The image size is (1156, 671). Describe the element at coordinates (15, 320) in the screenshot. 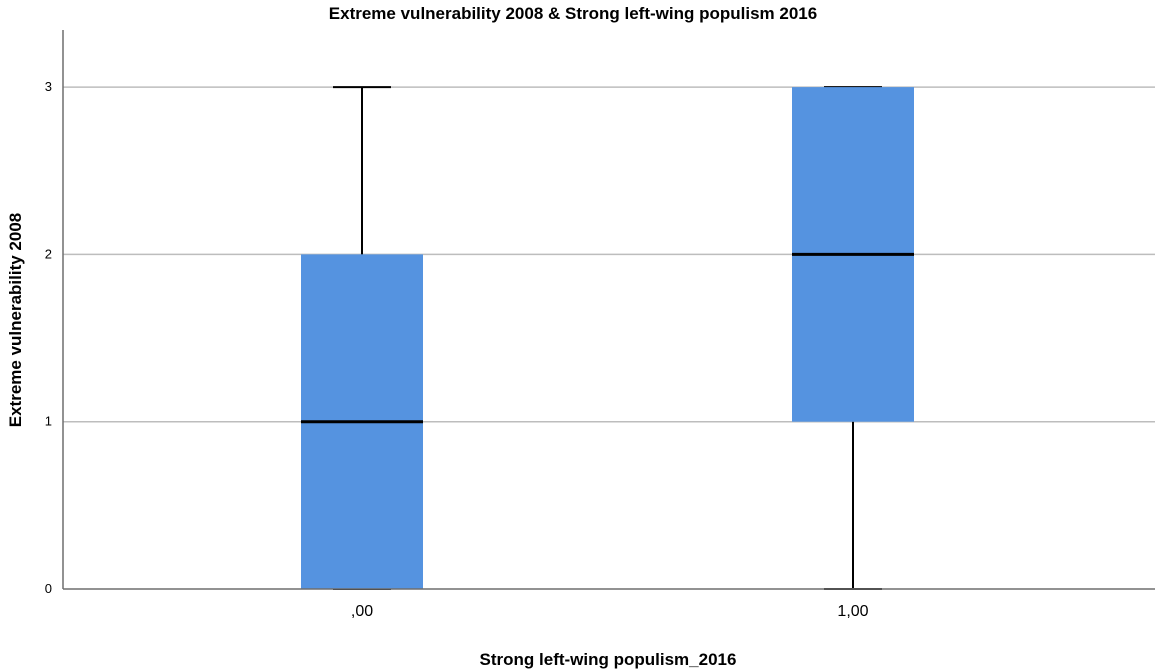

I see `y-axis-label: Extreme vulnerability 2008` at that location.